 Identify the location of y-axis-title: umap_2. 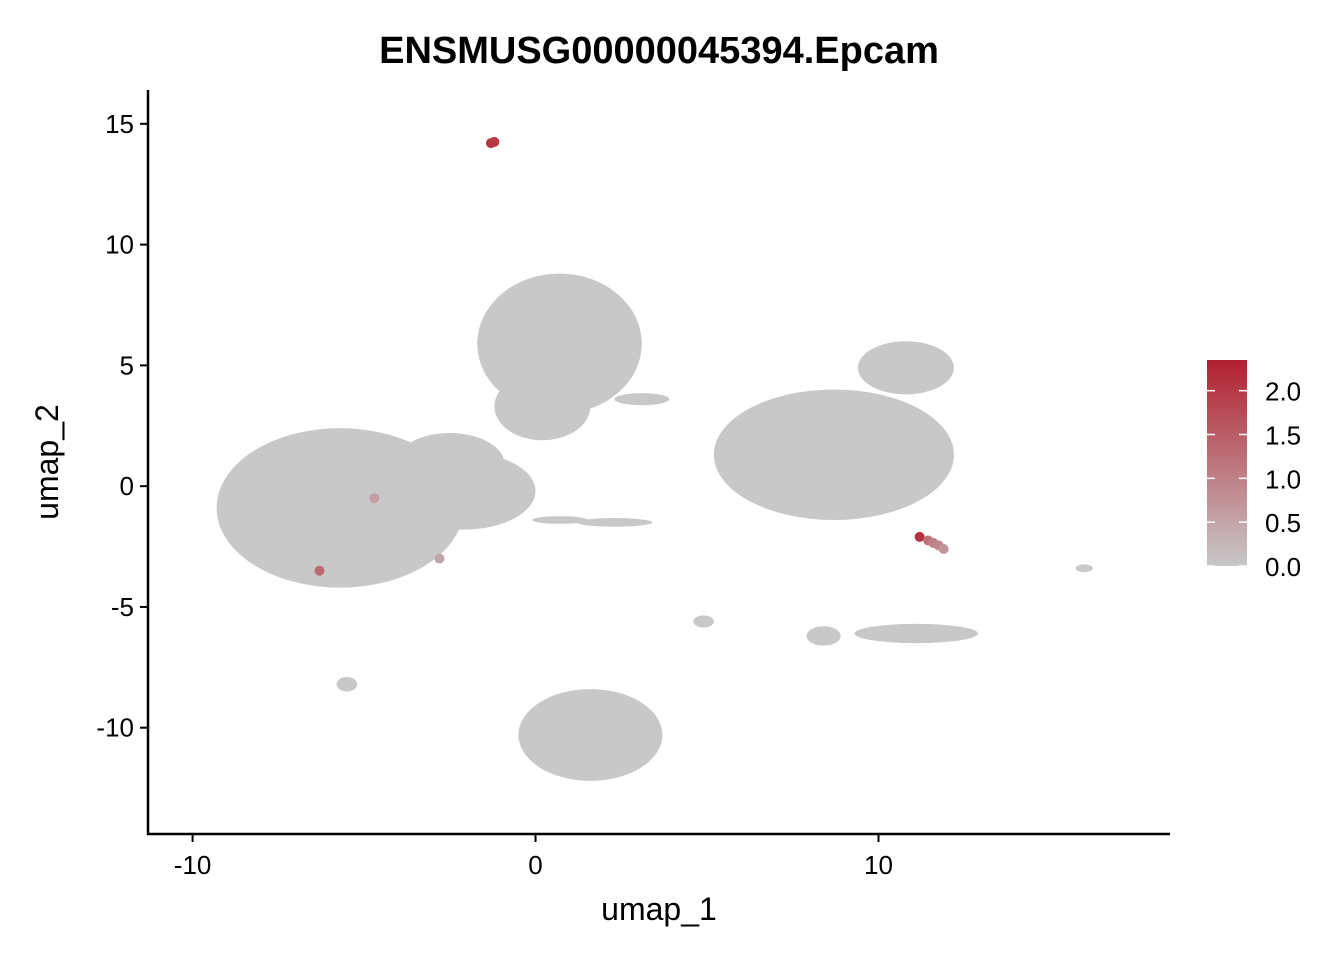
(47, 462).